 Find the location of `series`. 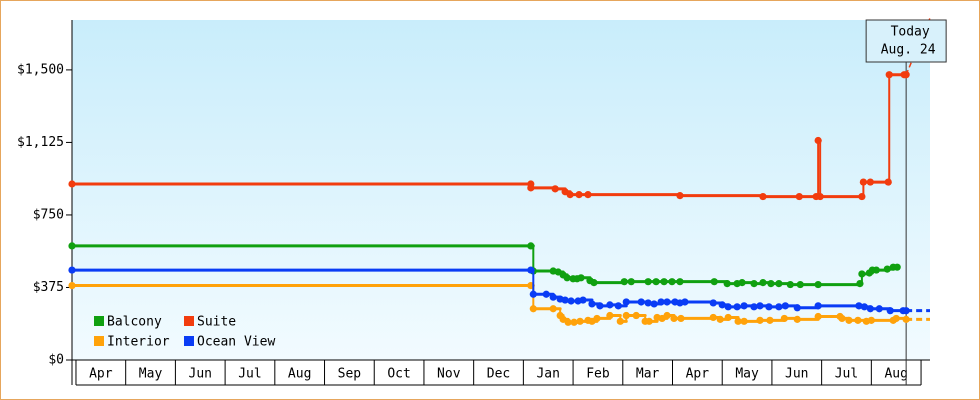

series is located at coordinates (499, 303).